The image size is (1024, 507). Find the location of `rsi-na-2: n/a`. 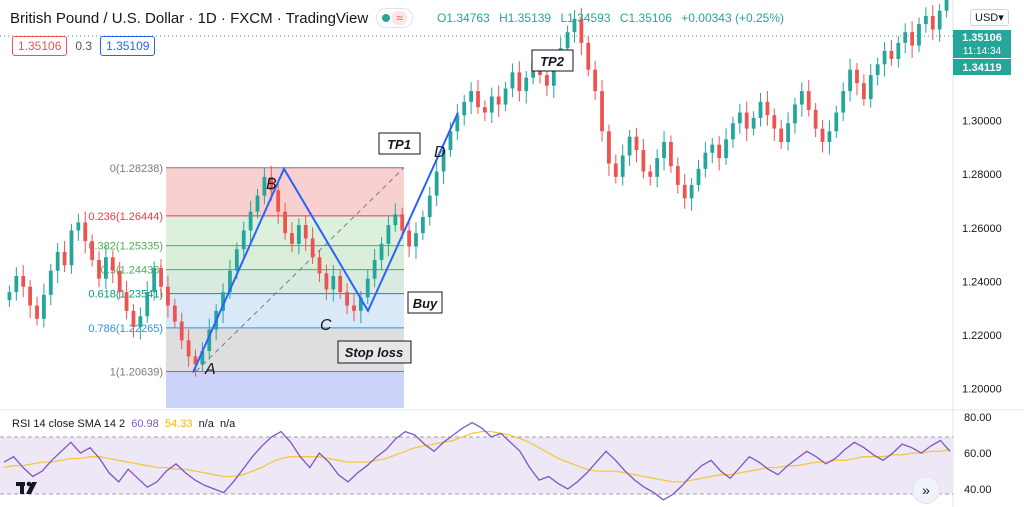

rsi-na-2: n/a is located at coordinates (227, 424).